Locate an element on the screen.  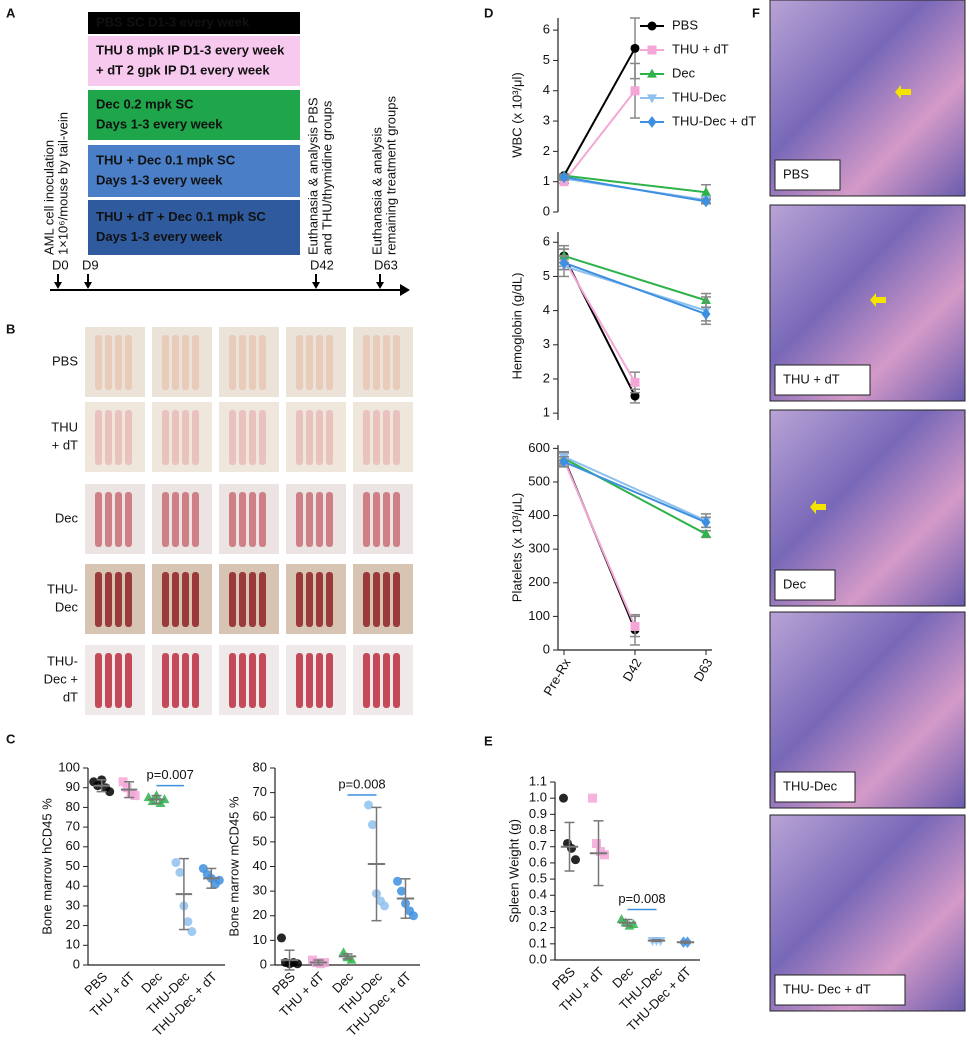
p-value: p=0.008 is located at coordinates (641, 898).